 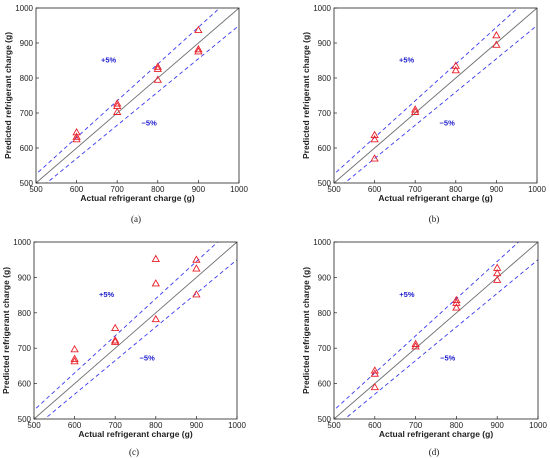 What do you see at coordinates (434, 452) in the screenshot?
I see `panel-caption: (d)` at bounding box center [434, 452].